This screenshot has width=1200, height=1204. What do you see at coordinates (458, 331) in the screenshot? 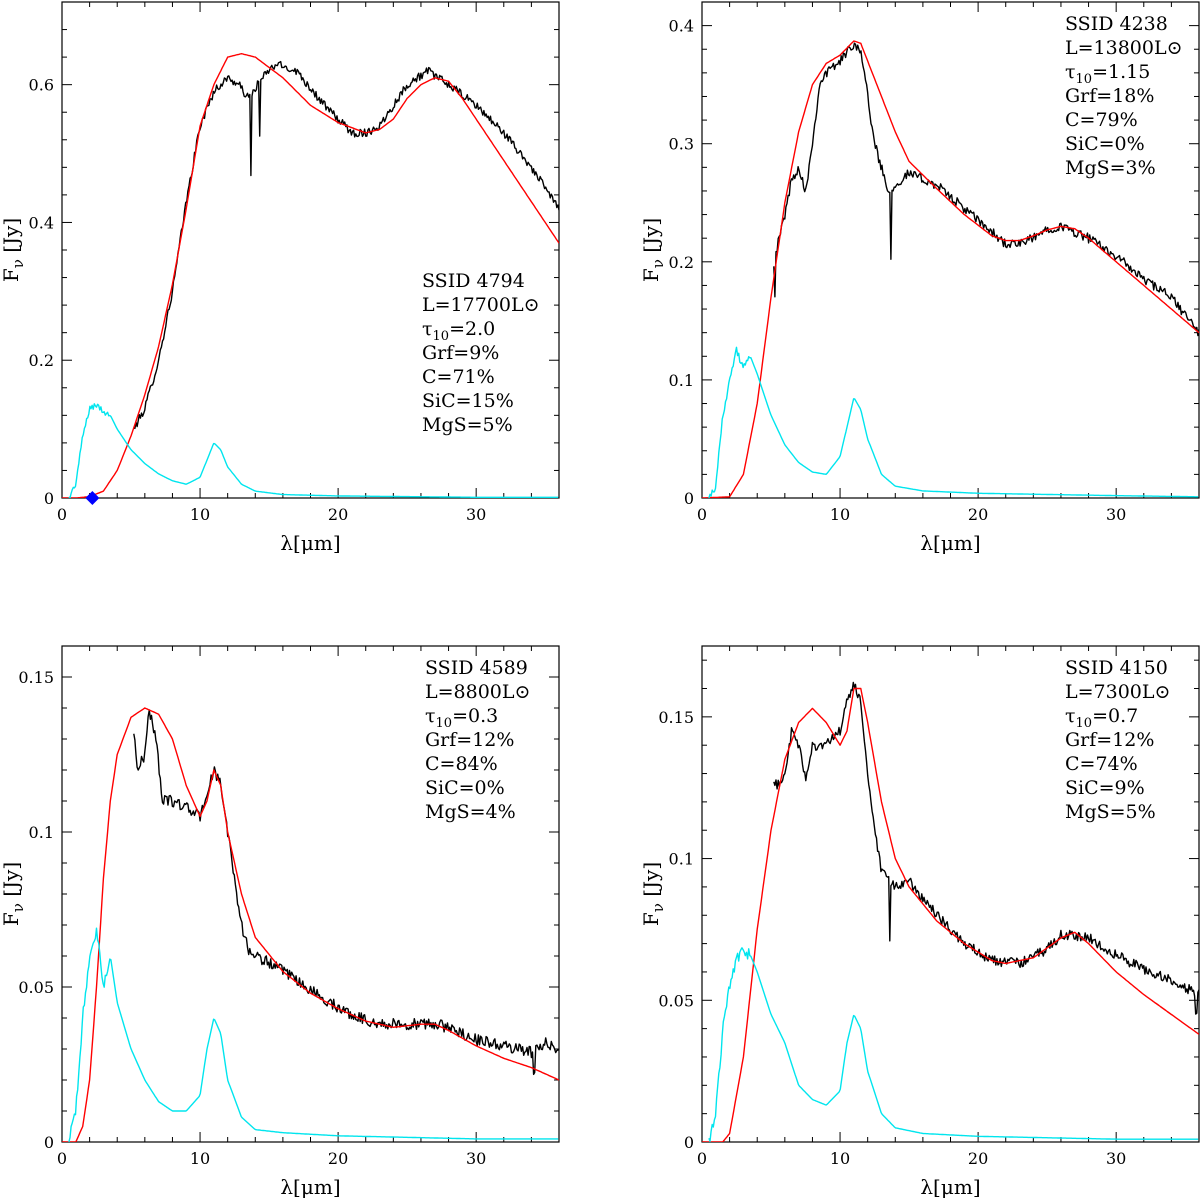
I see `info-line: τ10=2.0` at bounding box center [458, 331].